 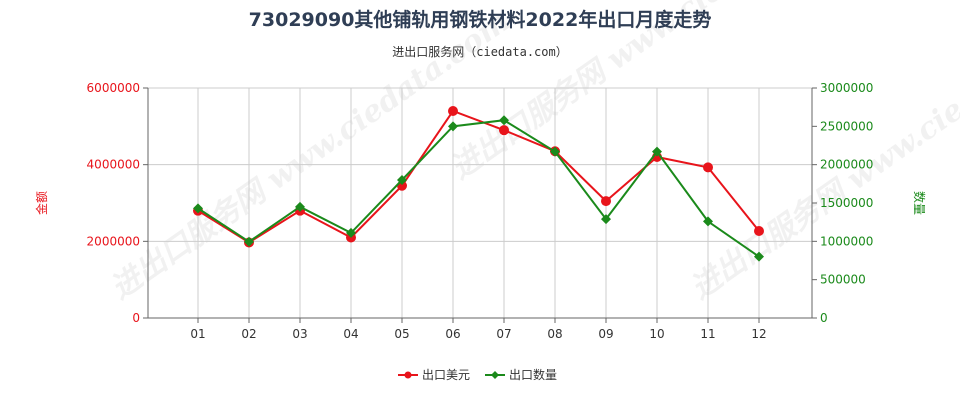 What do you see at coordinates (479, 51) in the screenshot?
I see `chart-subtitle: 进出口服务网（ciedata.com）` at bounding box center [479, 51].